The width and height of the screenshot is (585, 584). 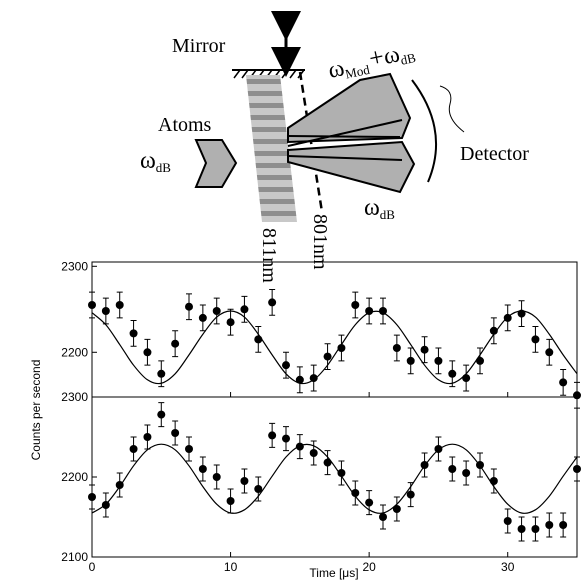 I want to click on wavelength-label: 801nm, so click(x=320, y=242).